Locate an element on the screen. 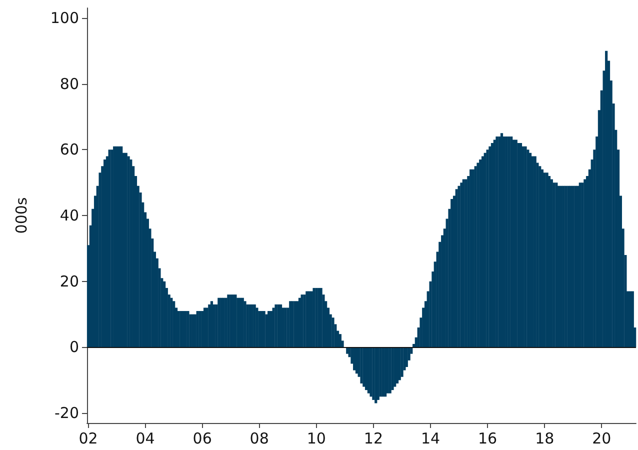 The width and height of the screenshot is (638, 450). y-tick-label: 0 is located at coordinates (74, 347).